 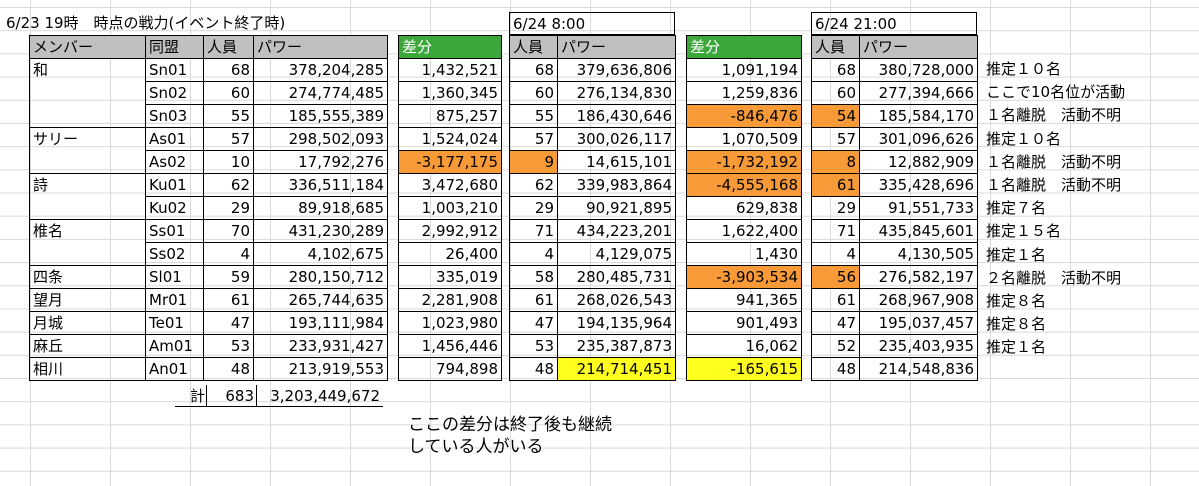 I want to click on diff-cell: 1,524,024, so click(x=450, y=139).